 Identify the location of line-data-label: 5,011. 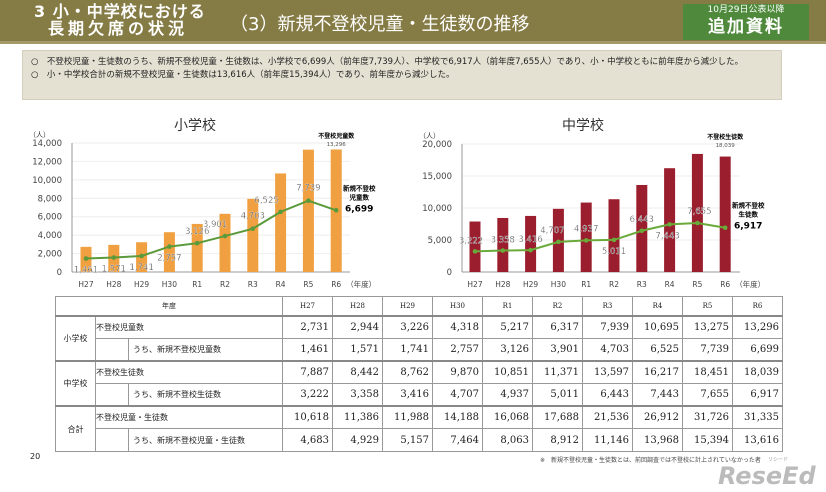
(614, 252).